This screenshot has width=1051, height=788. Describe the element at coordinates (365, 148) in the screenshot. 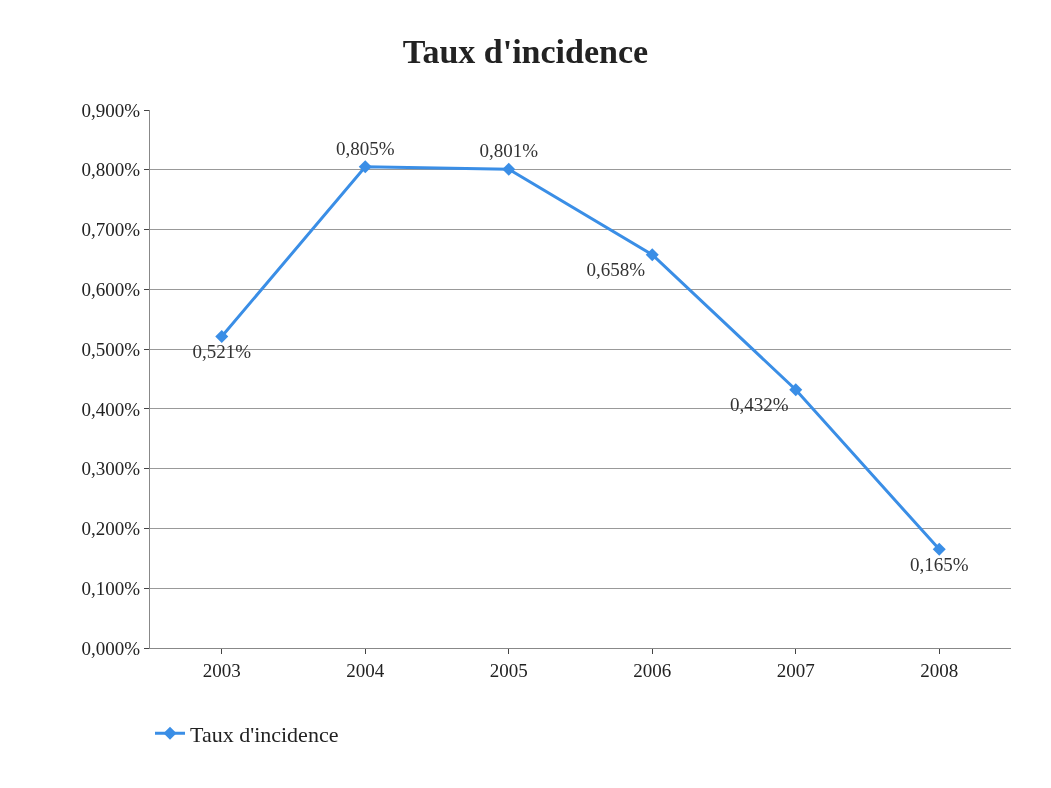

I see `data-label: 0,805%` at that location.